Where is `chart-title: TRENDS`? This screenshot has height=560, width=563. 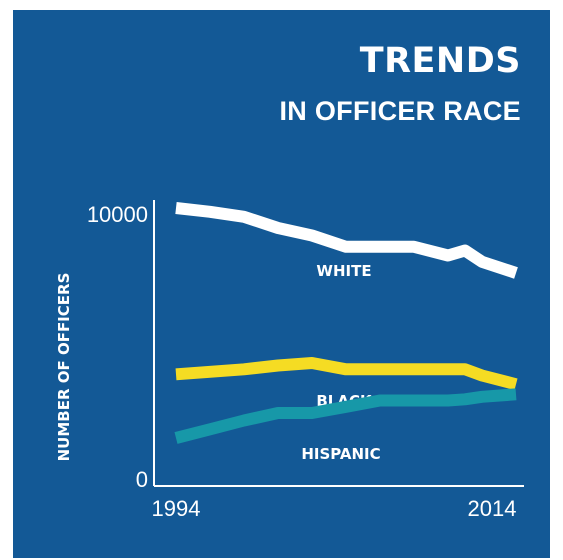
chart-title: TRENDS is located at coordinates (440, 61).